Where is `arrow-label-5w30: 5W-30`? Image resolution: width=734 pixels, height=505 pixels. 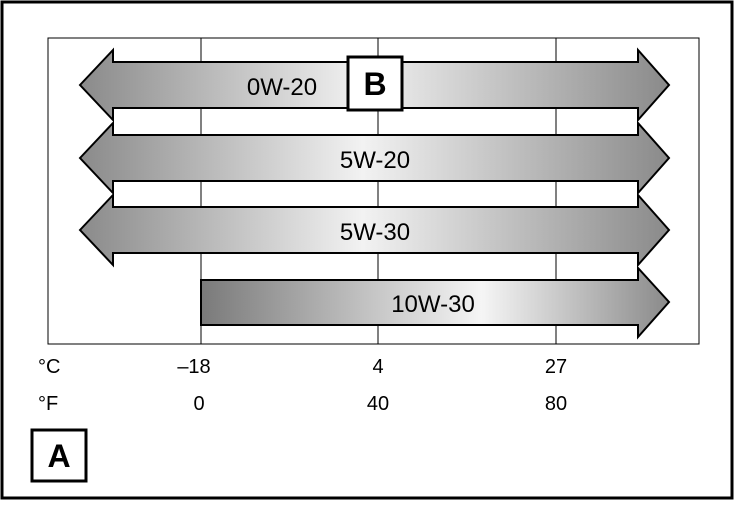 arrow-label-5w30: 5W-30 is located at coordinates (375, 232).